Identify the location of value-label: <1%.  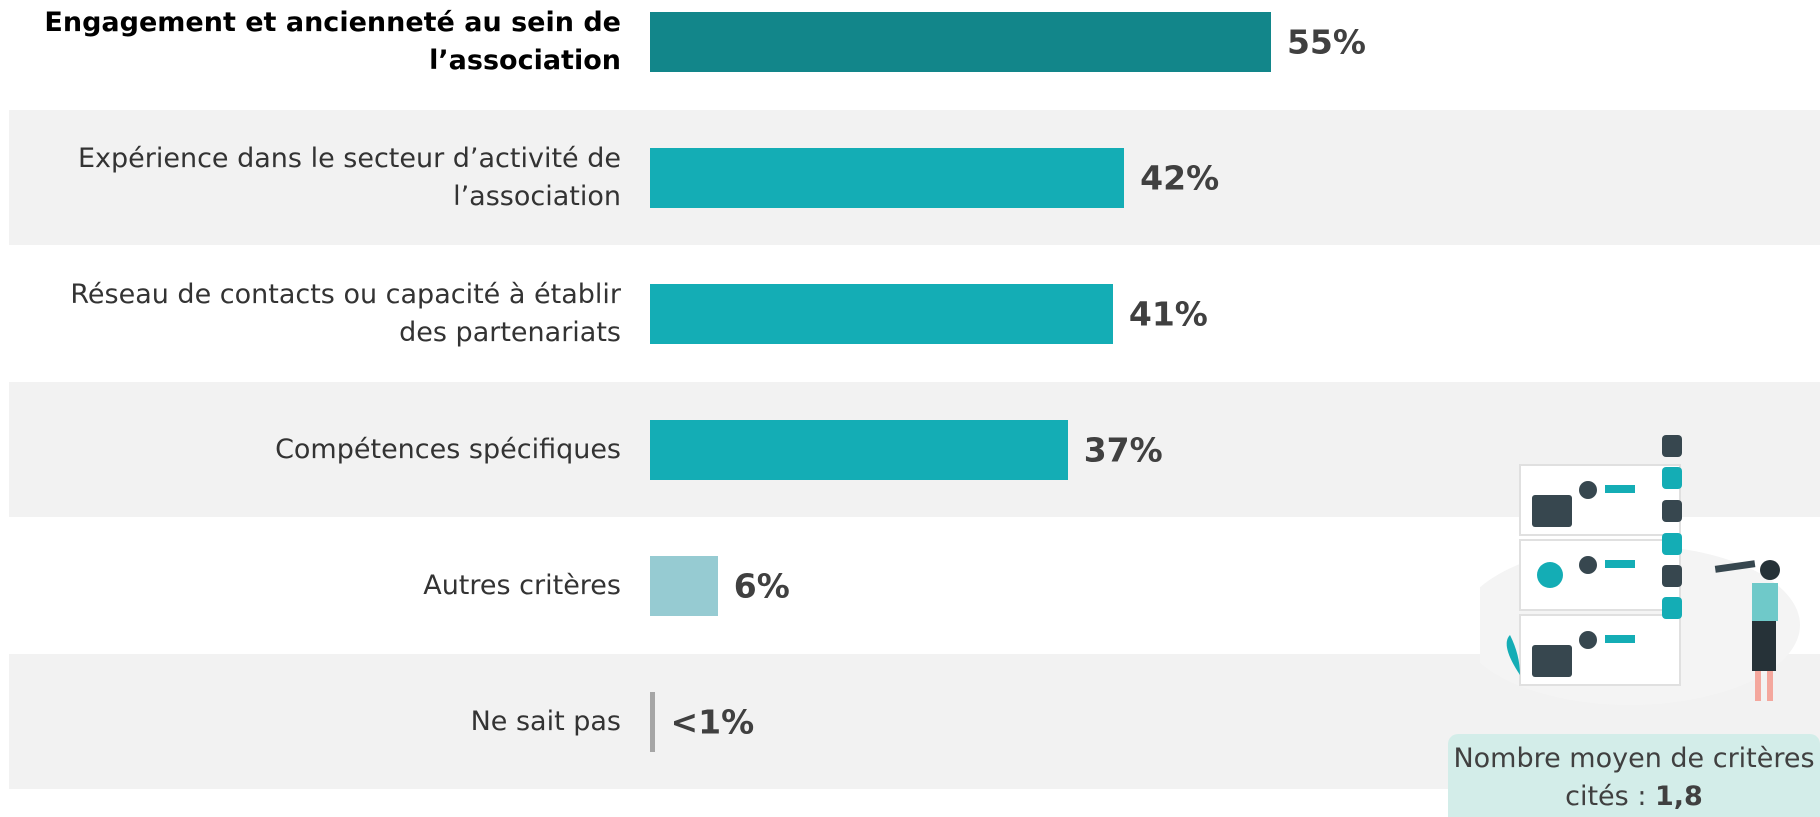
(712, 722).